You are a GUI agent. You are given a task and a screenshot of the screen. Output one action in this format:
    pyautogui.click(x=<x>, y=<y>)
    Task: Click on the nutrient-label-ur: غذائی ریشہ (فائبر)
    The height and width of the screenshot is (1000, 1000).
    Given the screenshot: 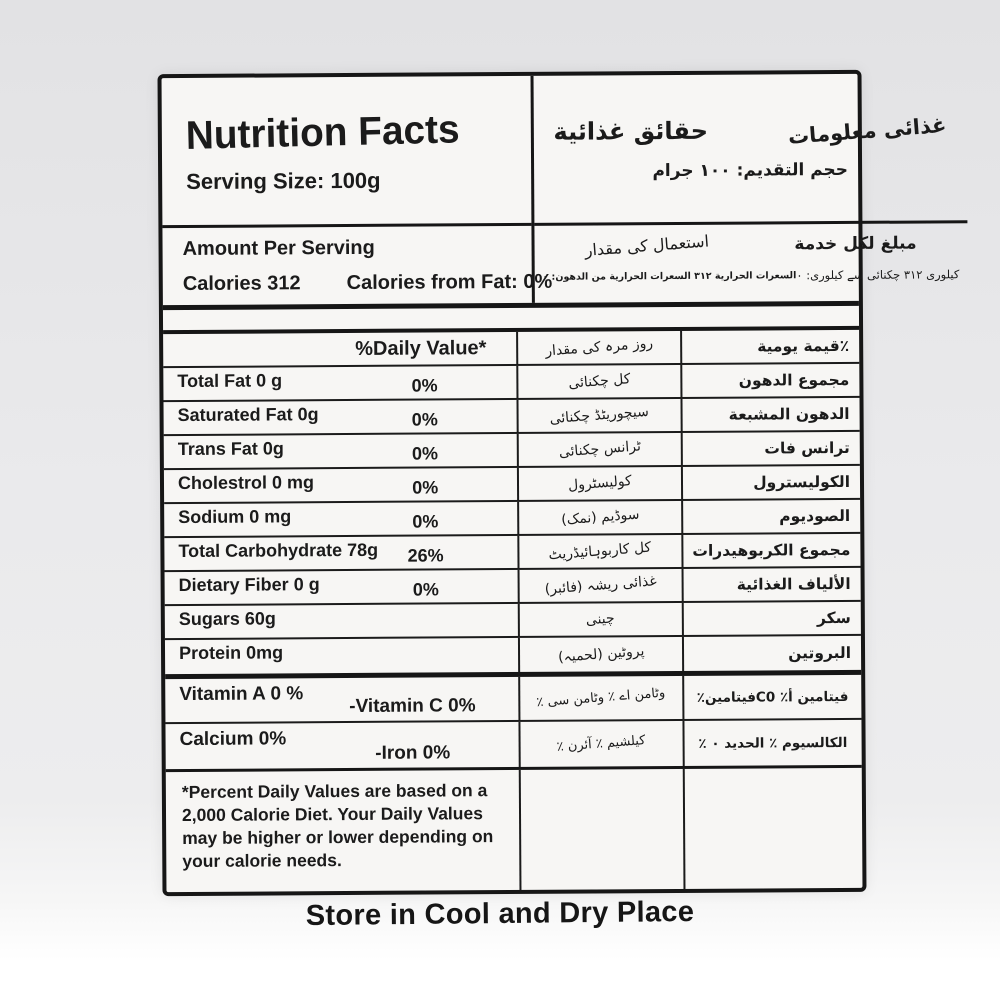 What is the action you would take?
    pyautogui.click(x=600, y=585)
    